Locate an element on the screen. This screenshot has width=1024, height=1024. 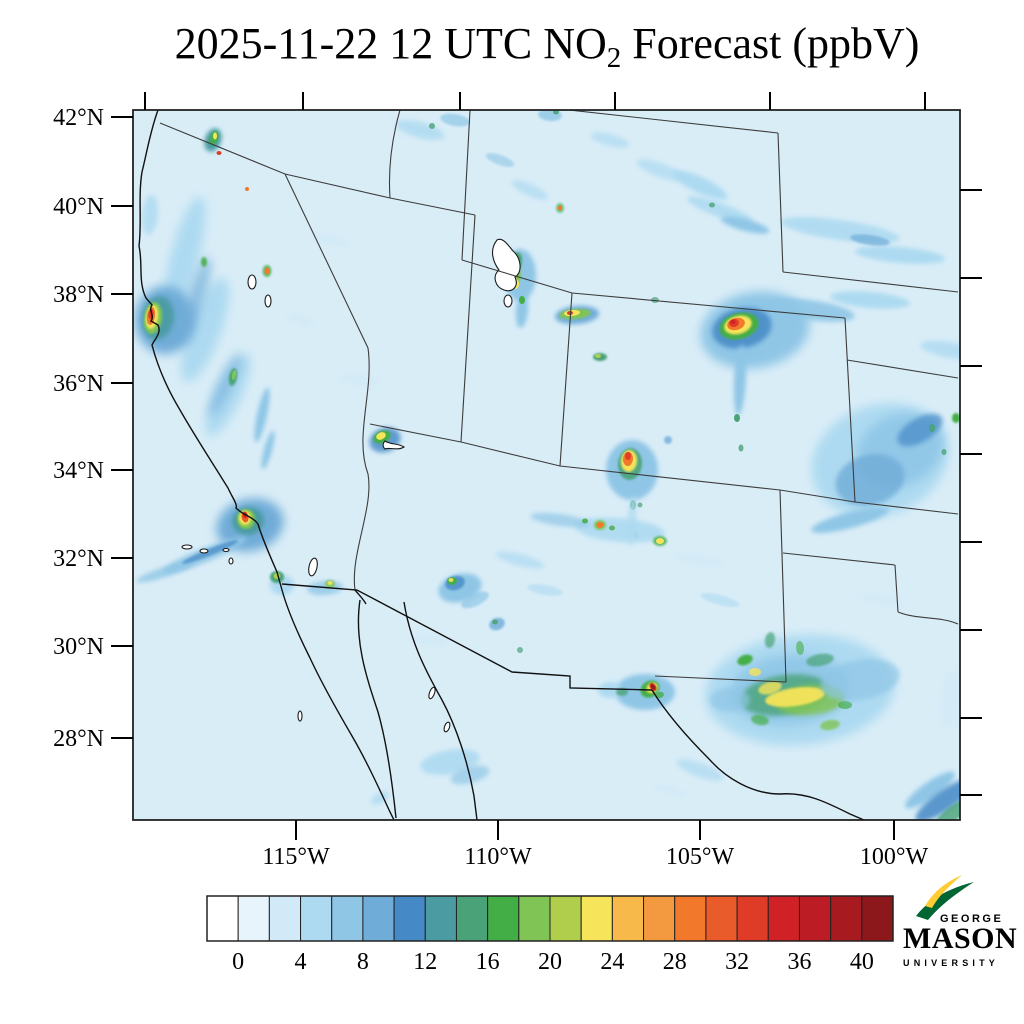
border-newmexico-texas is located at coordinates (783, 586).